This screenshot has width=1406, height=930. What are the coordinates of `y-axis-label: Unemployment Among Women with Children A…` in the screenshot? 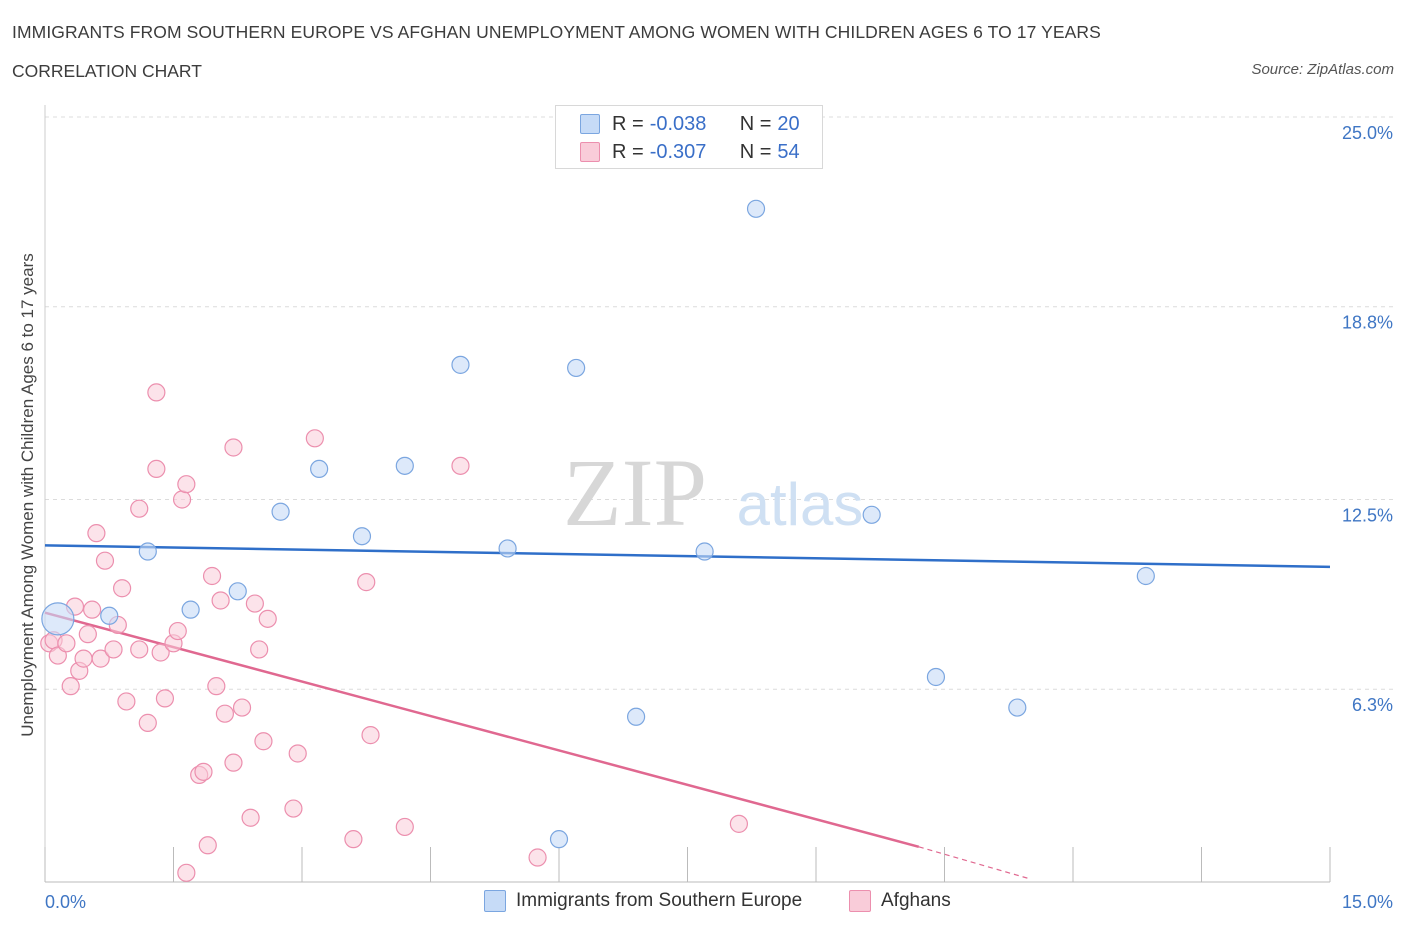 It's located at (27, 495).